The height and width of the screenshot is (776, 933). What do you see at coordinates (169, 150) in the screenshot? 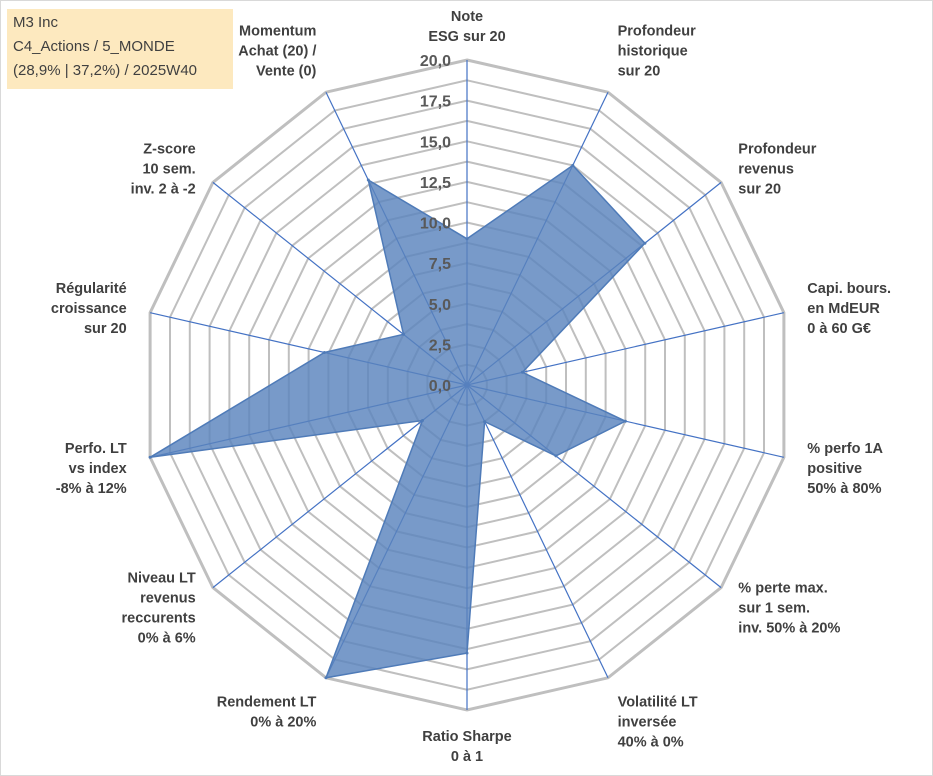
I see `axis-label-line: Z-score` at bounding box center [169, 150].